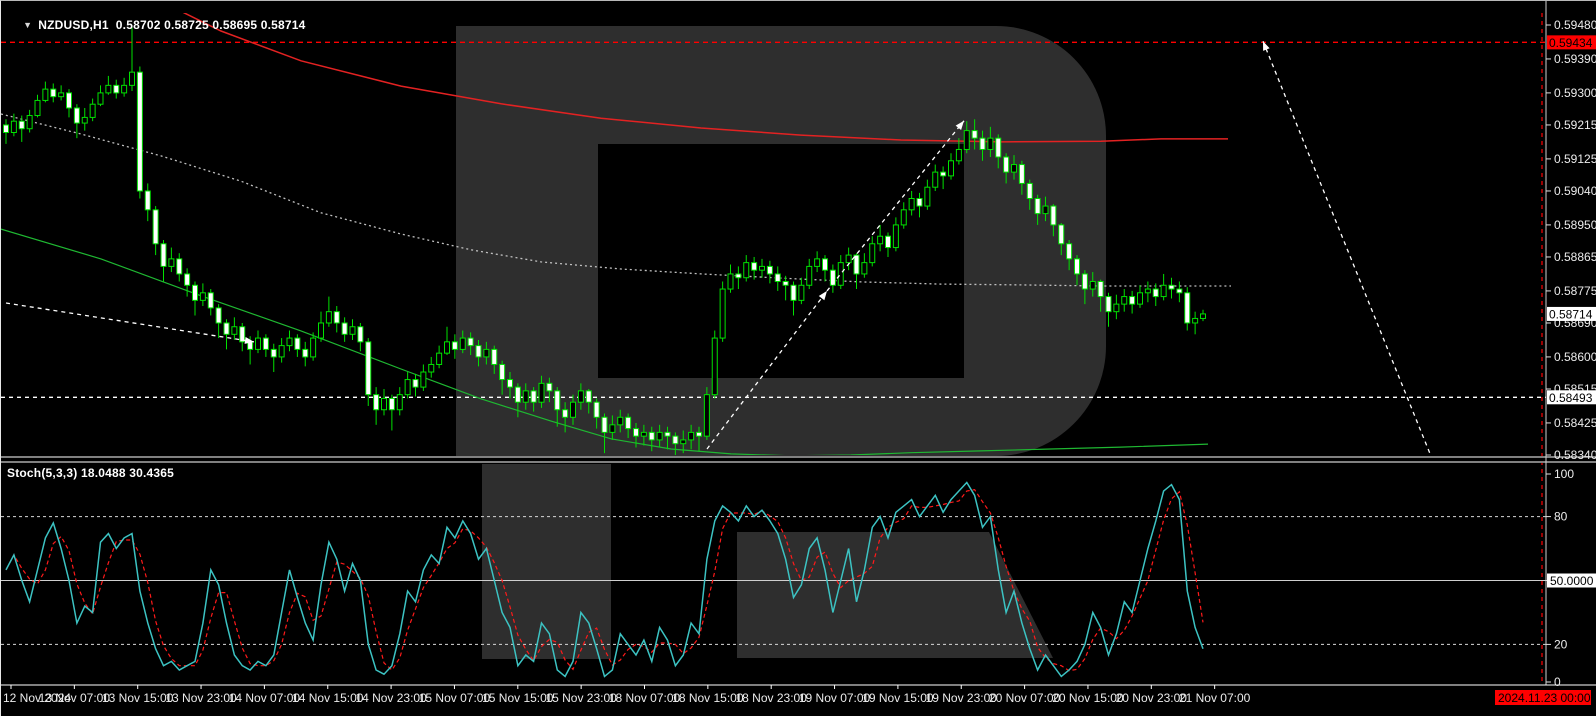 The width and height of the screenshot is (1596, 716). I want to click on watermark-stem-top, so click(536, 241).